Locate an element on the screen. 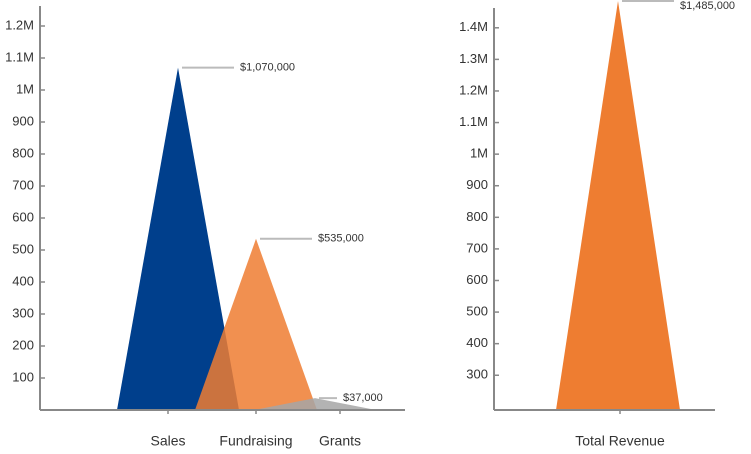 The height and width of the screenshot is (454, 751). y-tick-label: 100 is located at coordinates (23, 376).